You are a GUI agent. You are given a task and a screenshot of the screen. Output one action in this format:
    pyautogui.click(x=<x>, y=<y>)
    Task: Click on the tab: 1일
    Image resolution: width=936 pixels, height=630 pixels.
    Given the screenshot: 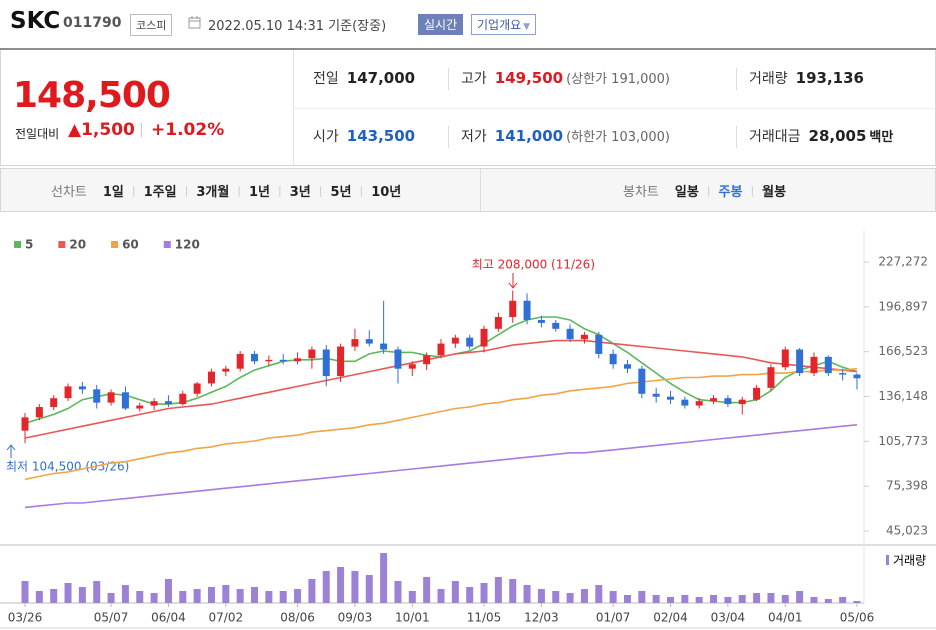 What is the action you would take?
    pyautogui.click(x=113, y=192)
    